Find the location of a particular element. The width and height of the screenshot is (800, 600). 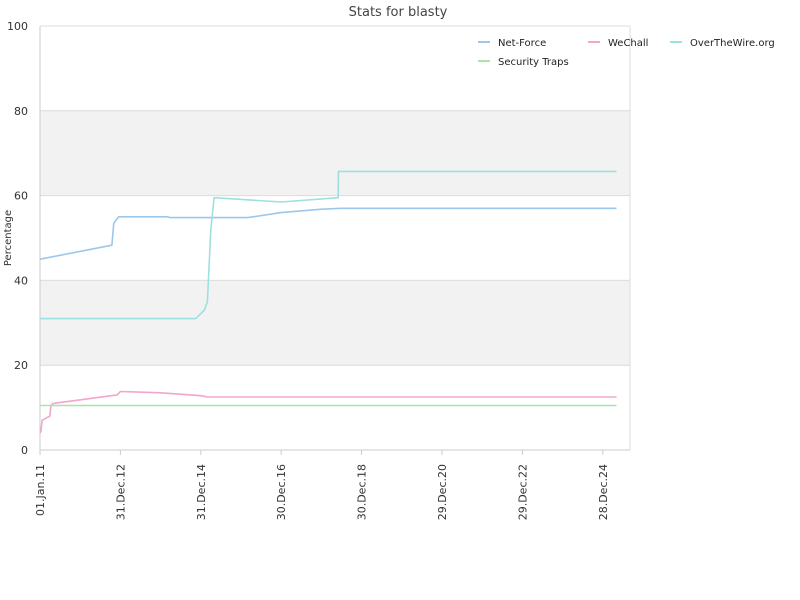

legend-item: Security Traps is located at coordinates (523, 62).